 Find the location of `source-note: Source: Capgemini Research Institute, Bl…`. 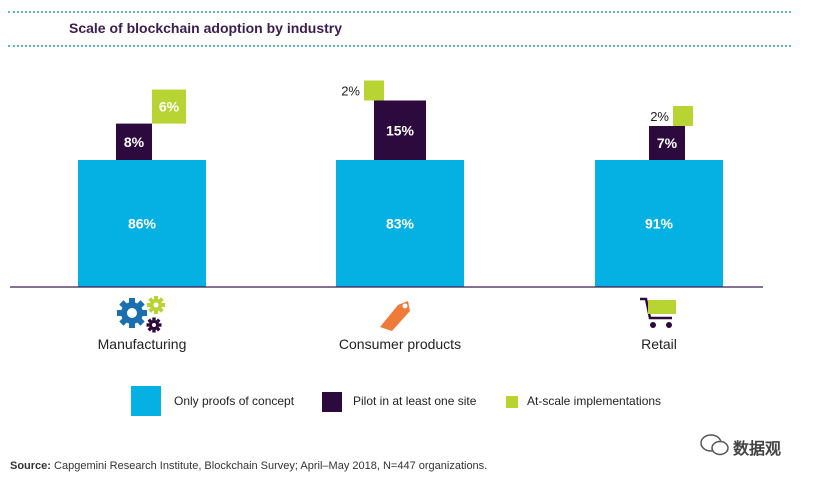

source-note: Source: Capgemini Research Institute, Bl… is located at coordinates (248, 466).